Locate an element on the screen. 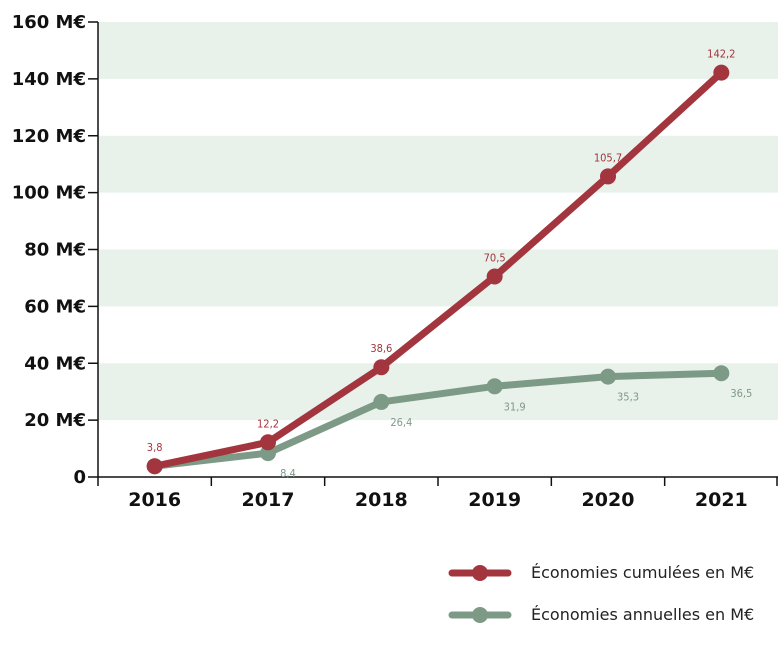 The height and width of the screenshot is (646, 778). data-label-annual: 8,4 is located at coordinates (288, 473).